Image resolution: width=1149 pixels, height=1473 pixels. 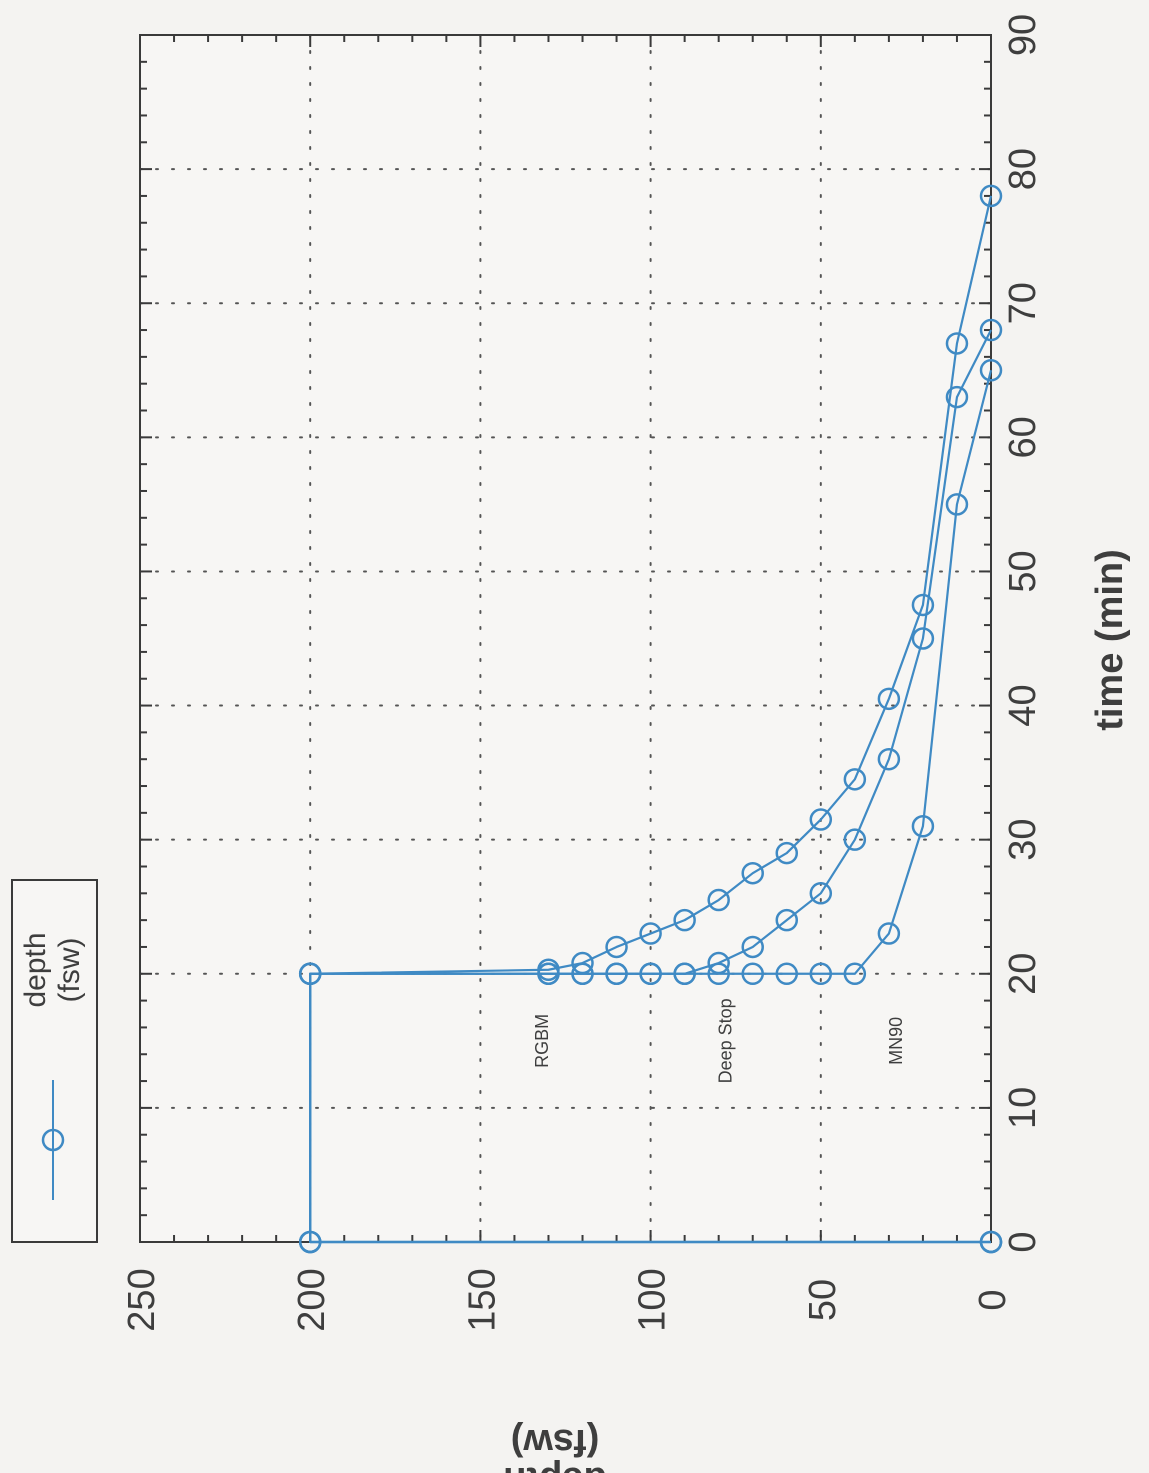 I want to click on x-tick-label: 0, so click(x=1023, y=1241).